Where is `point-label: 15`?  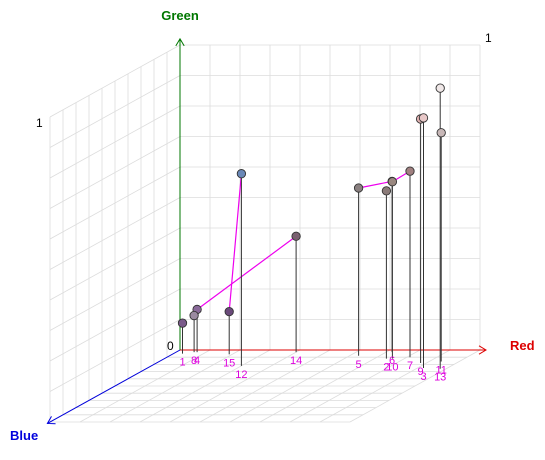 point-label: 15 is located at coordinates (229, 363).